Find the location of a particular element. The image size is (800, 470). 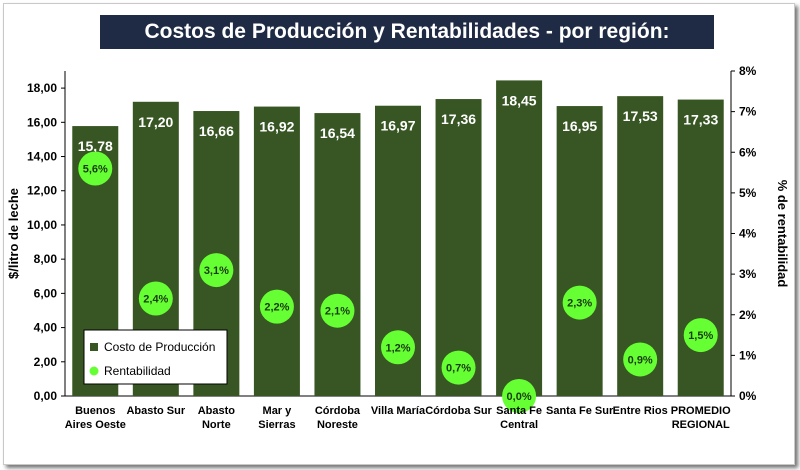

bar-value-label: 17,33 is located at coordinates (700, 120).